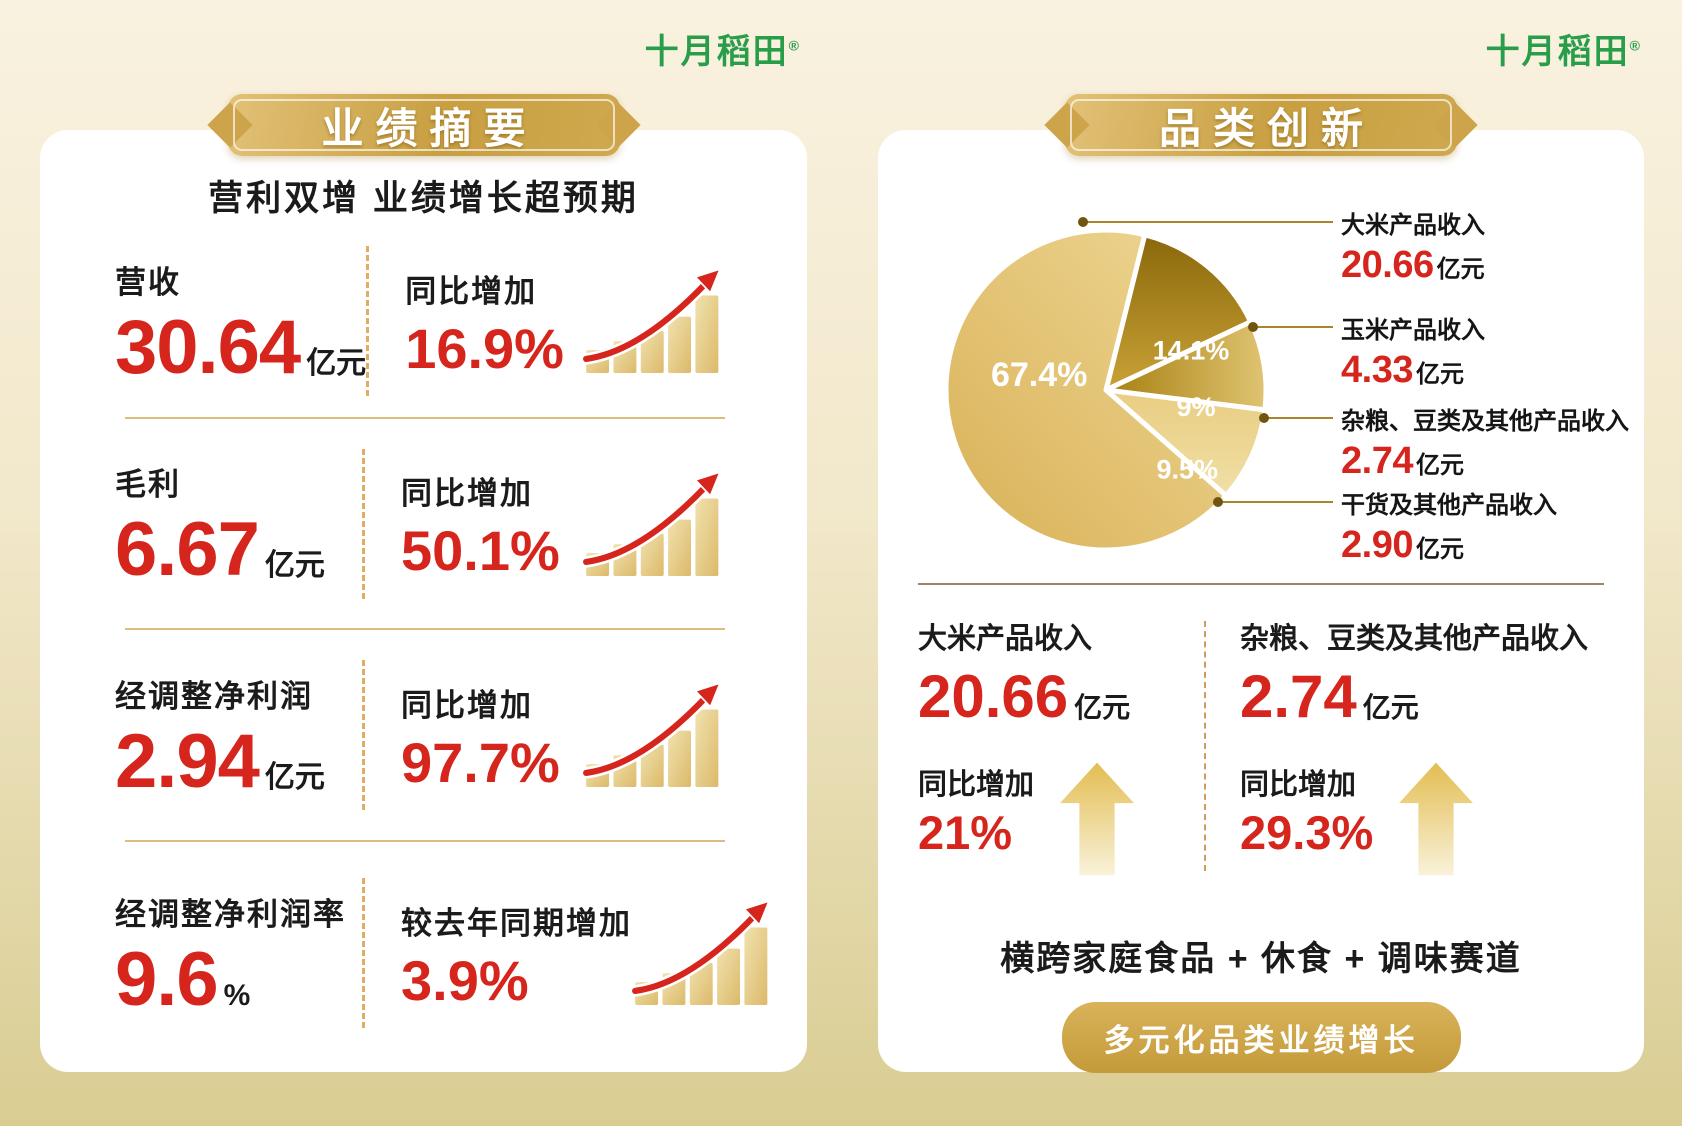 The image size is (1682, 1126). I want to click on highlight-value-line: 20.66 亿元, so click(1052, 697).